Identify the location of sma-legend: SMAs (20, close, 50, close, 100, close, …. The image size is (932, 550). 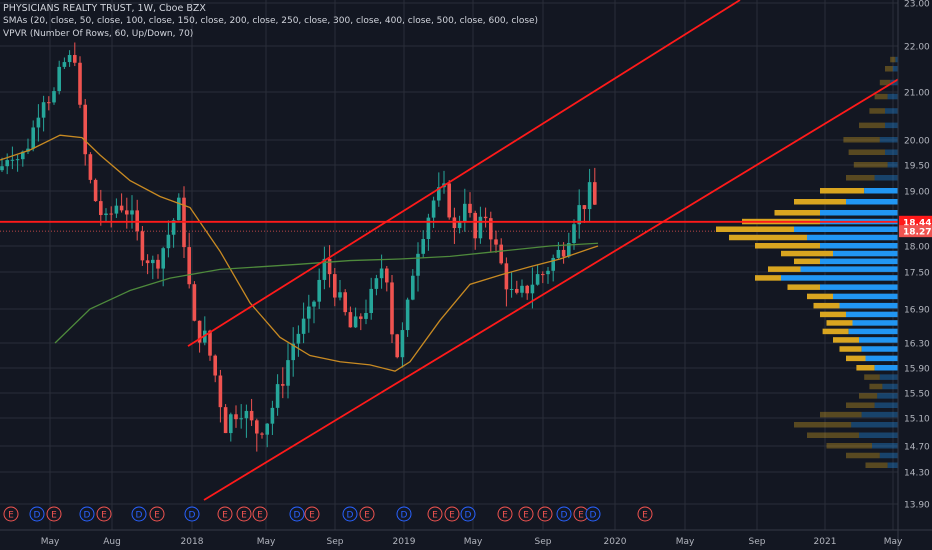
(271, 21).